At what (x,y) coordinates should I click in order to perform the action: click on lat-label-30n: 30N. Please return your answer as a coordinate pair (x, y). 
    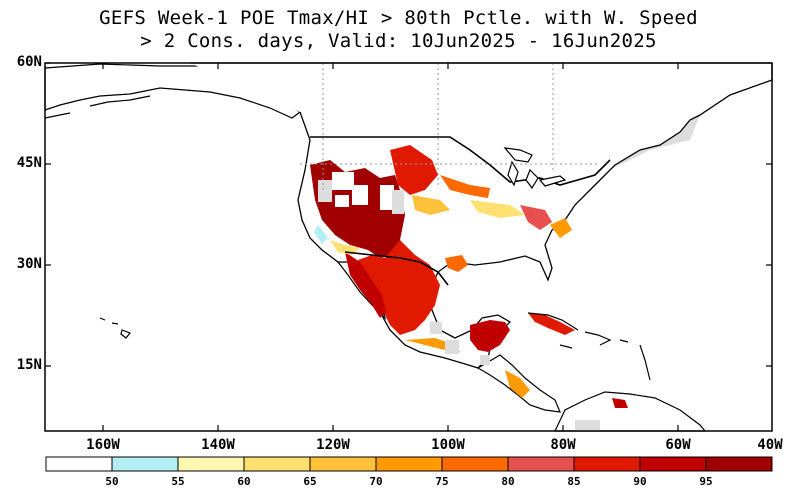
    Looking at the image, I should click on (29, 264).